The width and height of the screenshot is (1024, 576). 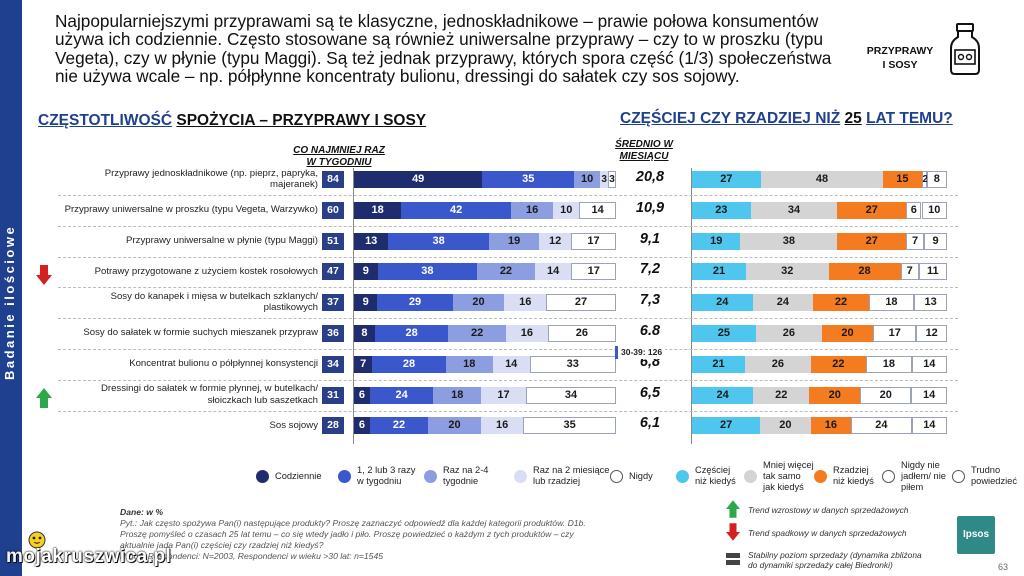 I want to click on change-bar-segment: 23, so click(x=721, y=210).